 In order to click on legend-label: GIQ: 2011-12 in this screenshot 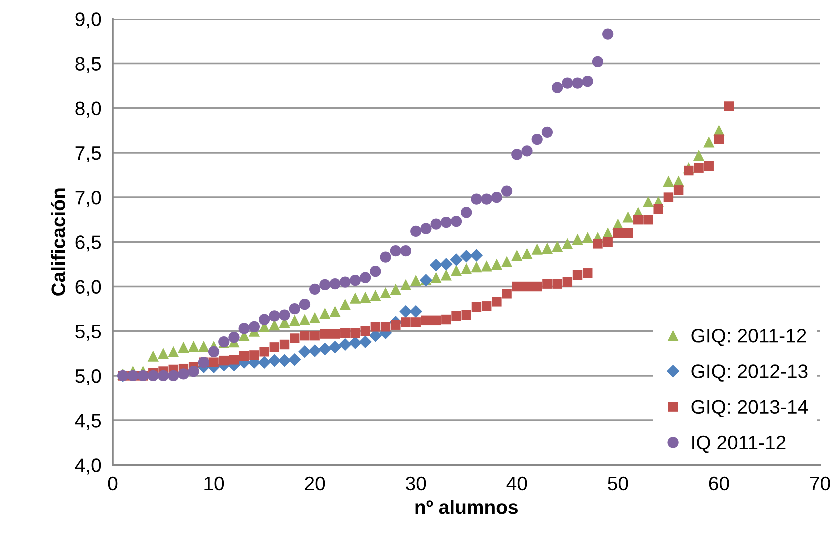, I will do `click(749, 337)`.